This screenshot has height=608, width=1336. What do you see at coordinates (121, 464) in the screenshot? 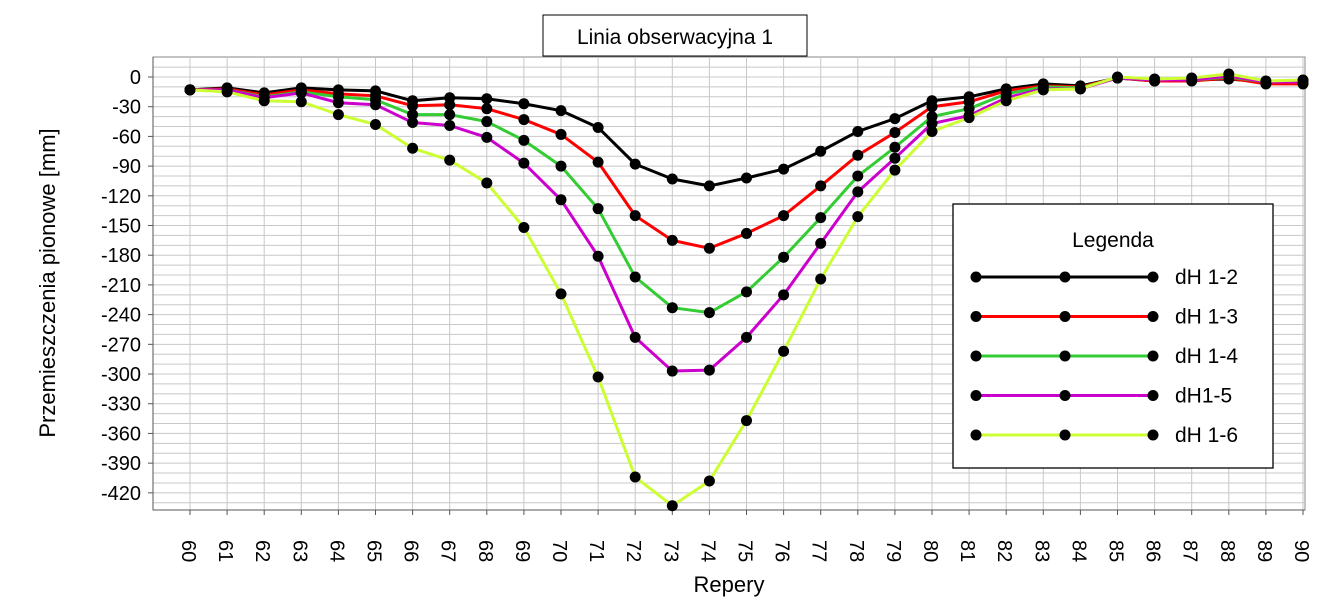
I see `y-tick-label: -390` at bounding box center [121, 464].